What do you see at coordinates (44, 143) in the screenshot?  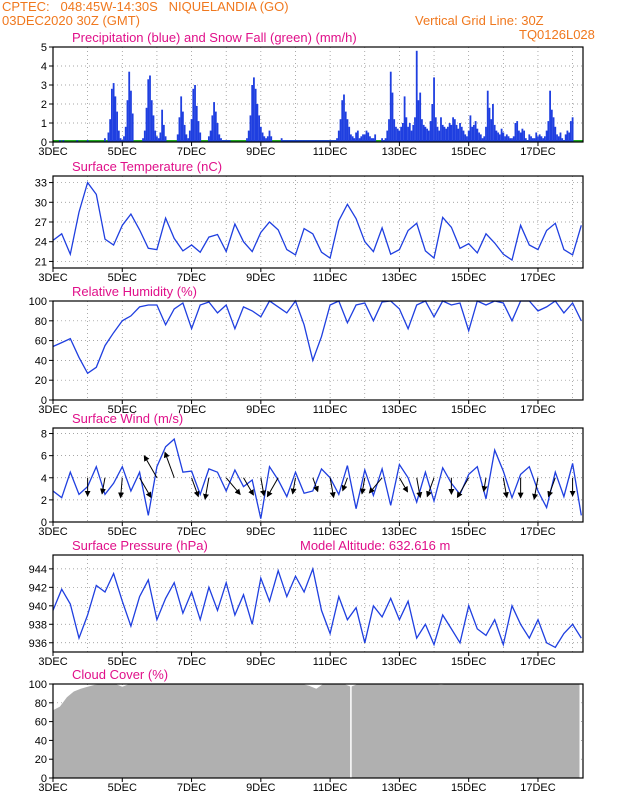 I see `y-tick-label: 0` at bounding box center [44, 143].